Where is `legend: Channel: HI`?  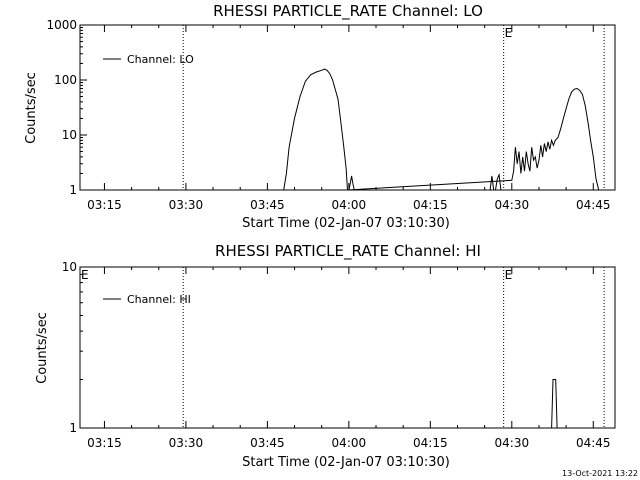
legend: Channel: HI is located at coordinates (147, 299).